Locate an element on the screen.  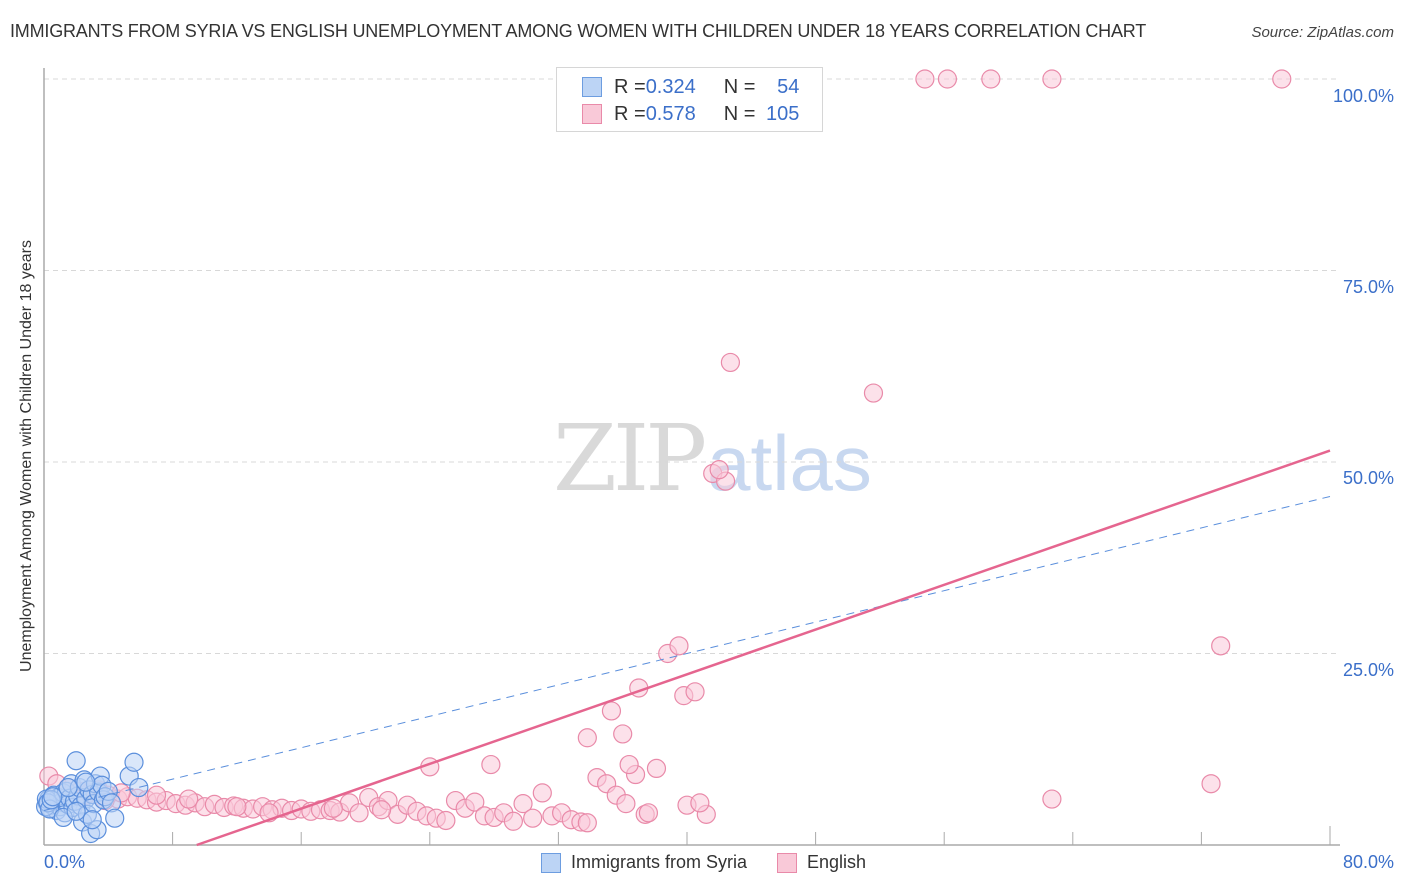
x-tick-max: 80.0% is located at coordinates (1368, 862).